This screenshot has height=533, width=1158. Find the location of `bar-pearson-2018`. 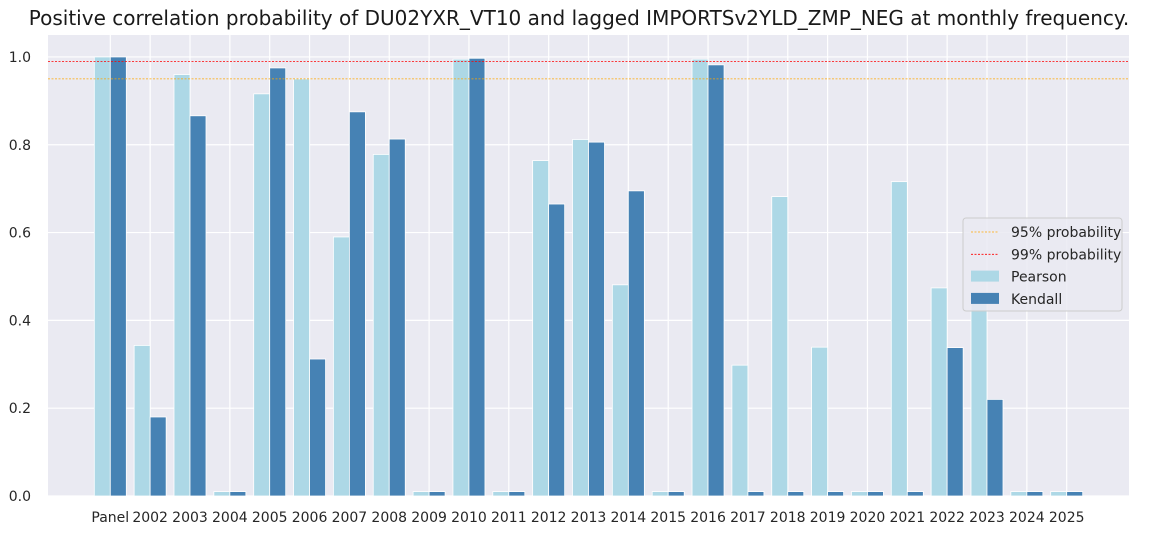

bar-pearson-2018 is located at coordinates (780, 346).